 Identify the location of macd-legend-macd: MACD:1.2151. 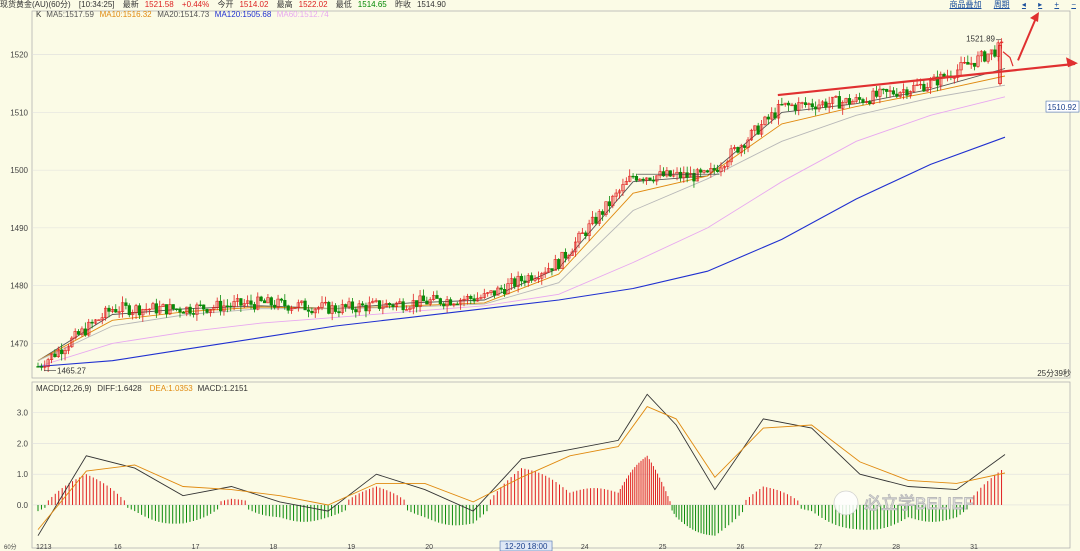
(223, 388).